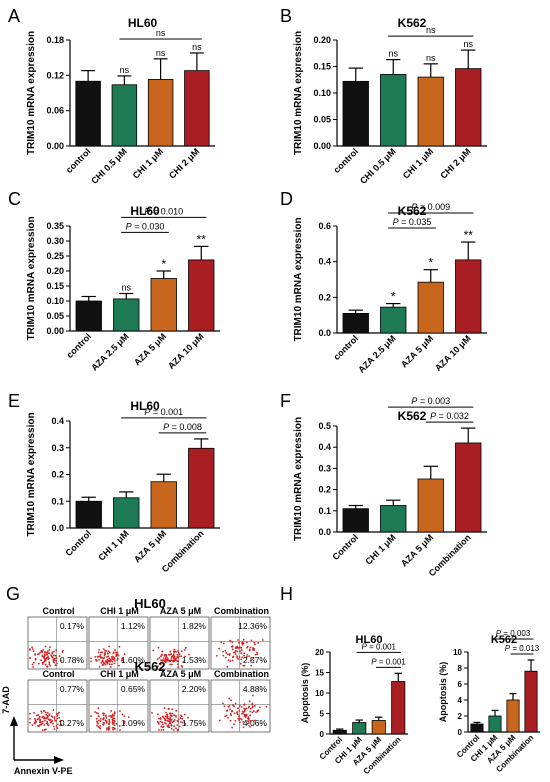 This screenshot has height=782, width=550. What do you see at coordinates (179, 638) in the screenshot?
I see `flow-plot: AZA 5 μM 1.82% 1.53%` at bounding box center [179, 638].